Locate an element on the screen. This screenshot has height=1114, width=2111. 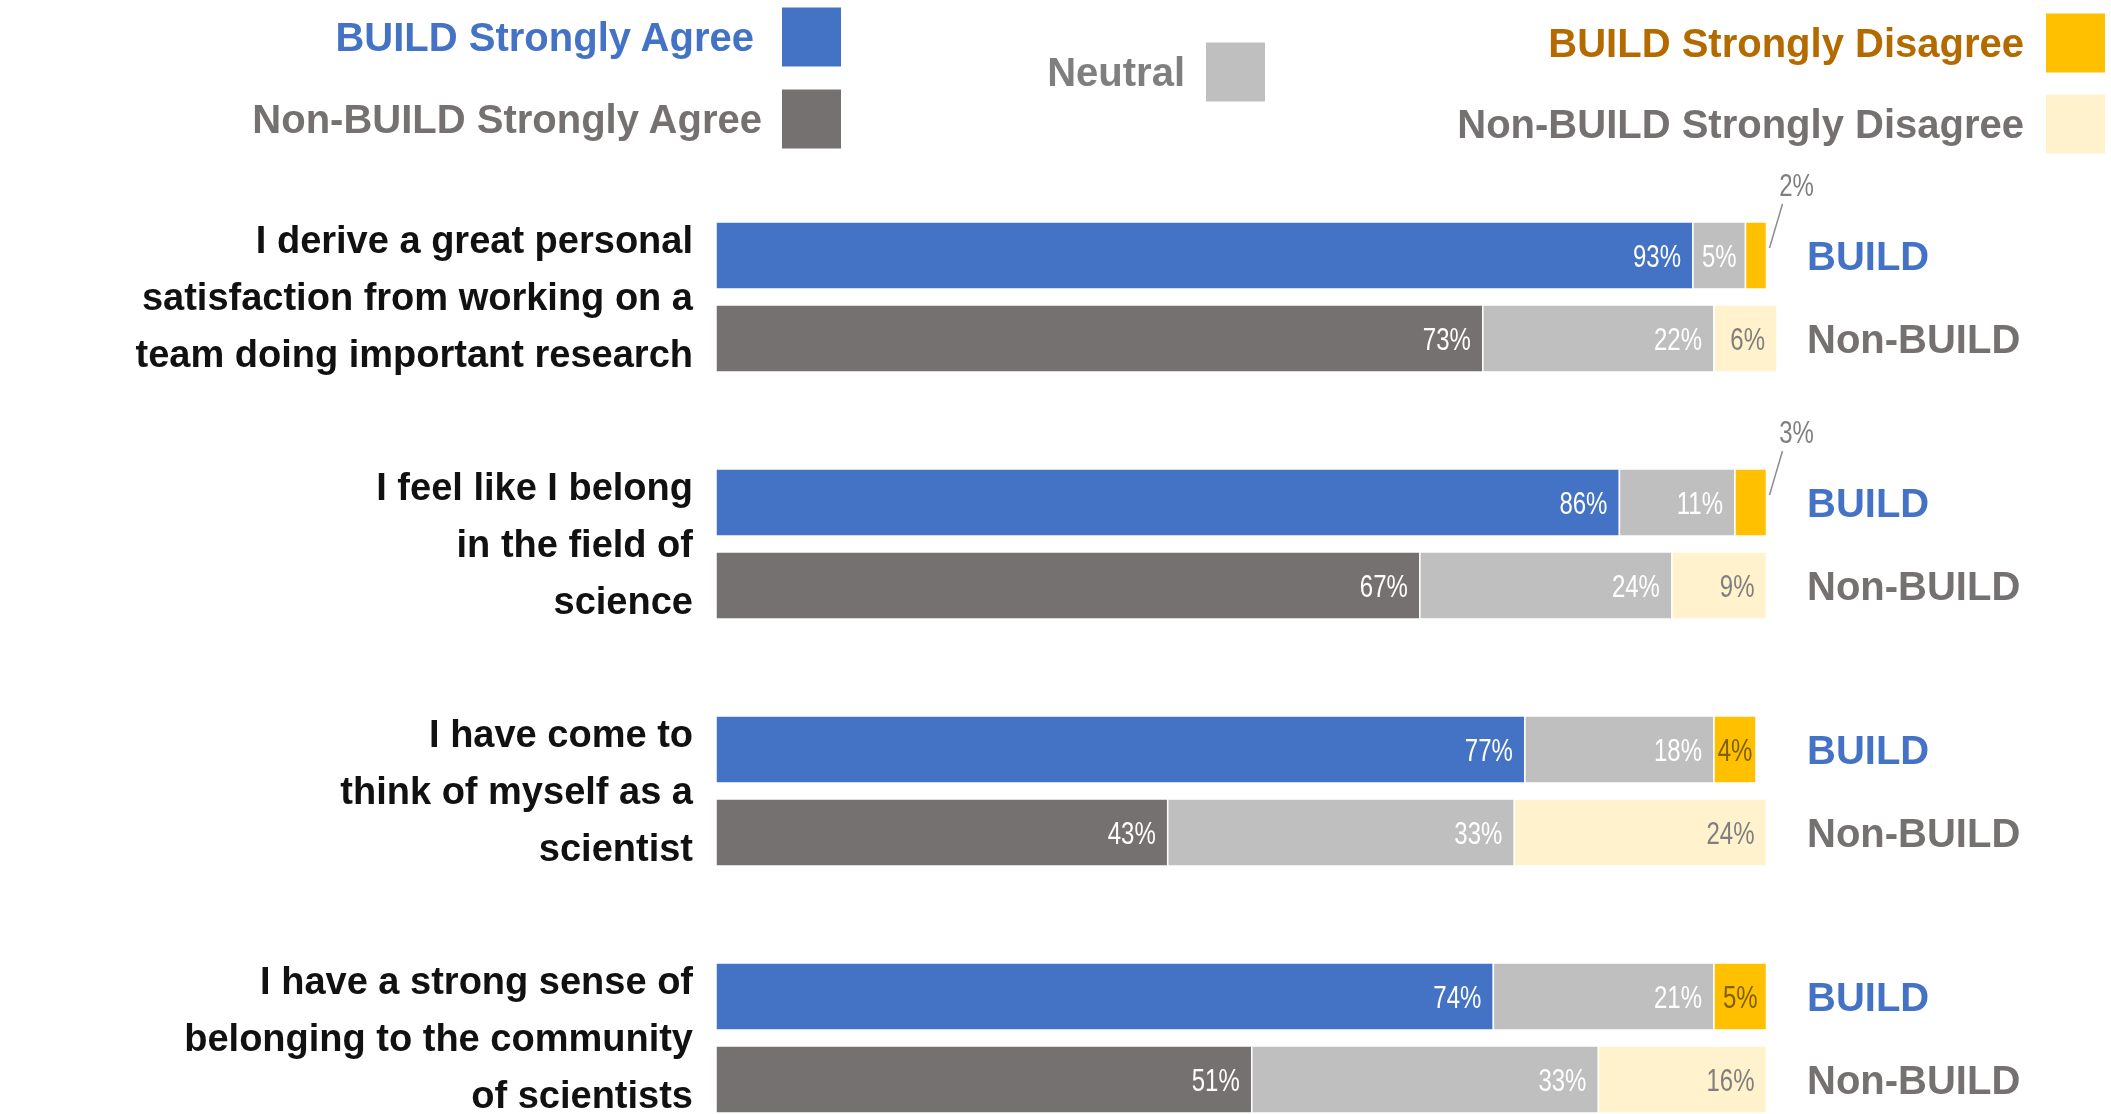
data-label: 77% is located at coordinates (1488, 749).